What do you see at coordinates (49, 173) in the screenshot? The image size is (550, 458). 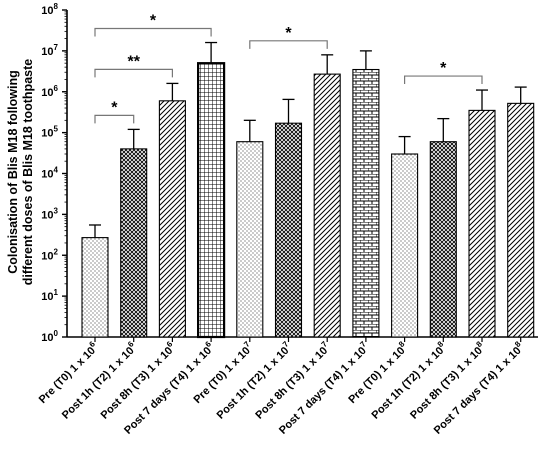 I see `y-tick-label: 10⁴` at bounding box center [49, 173].